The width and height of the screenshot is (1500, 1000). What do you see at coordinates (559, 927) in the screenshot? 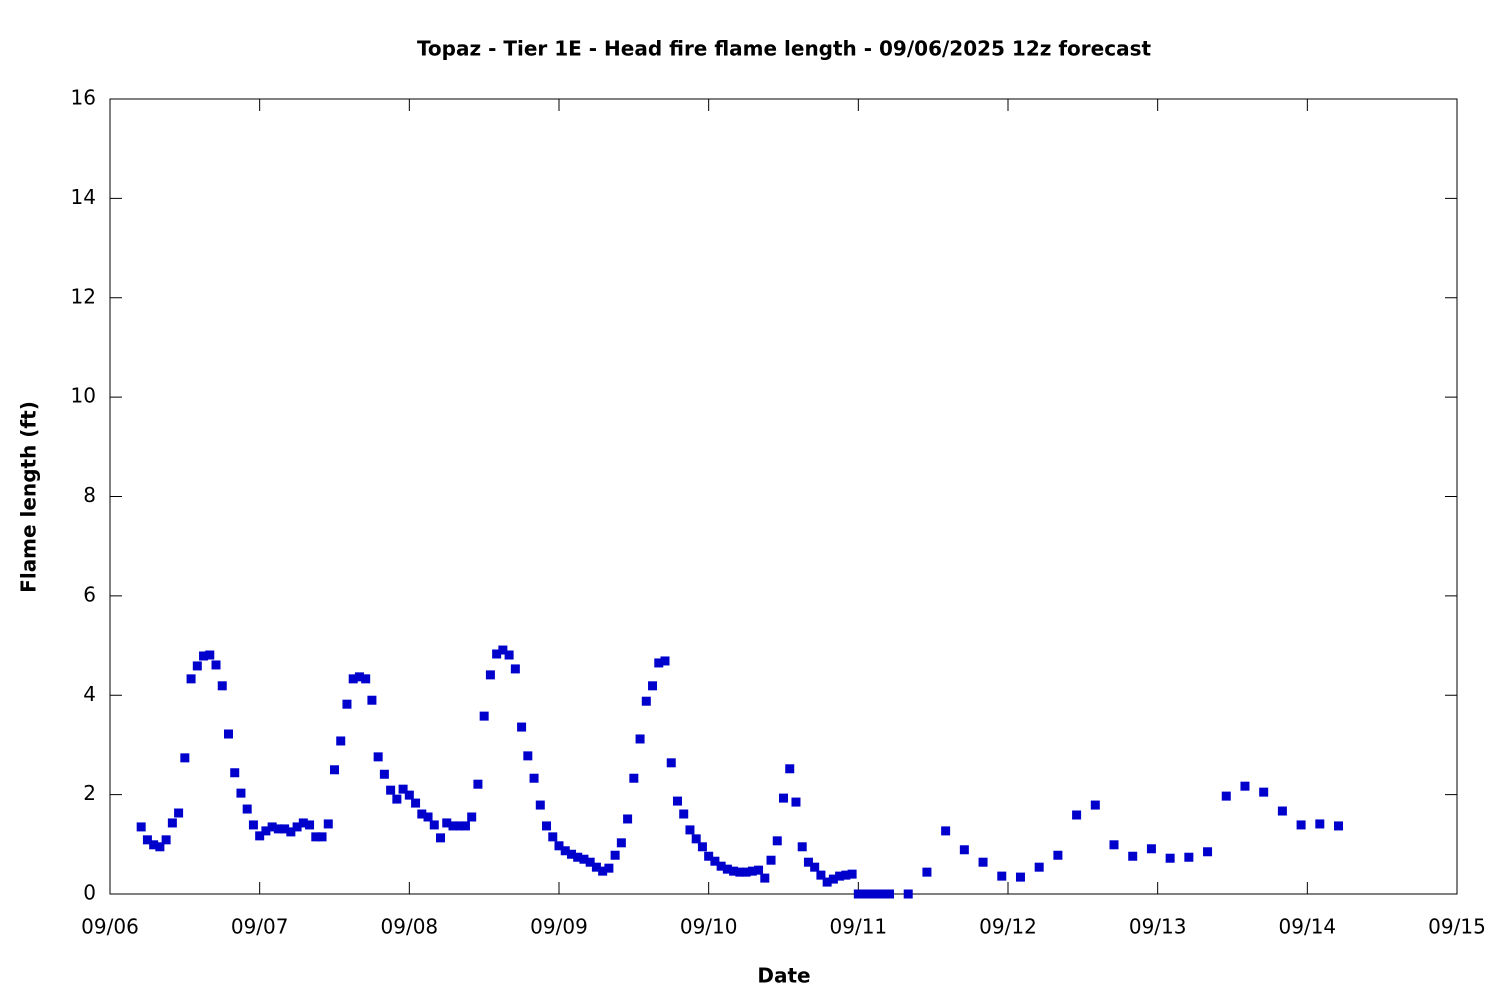
I see `x-tick-label: 09/09` at bounding box center [559, 927].